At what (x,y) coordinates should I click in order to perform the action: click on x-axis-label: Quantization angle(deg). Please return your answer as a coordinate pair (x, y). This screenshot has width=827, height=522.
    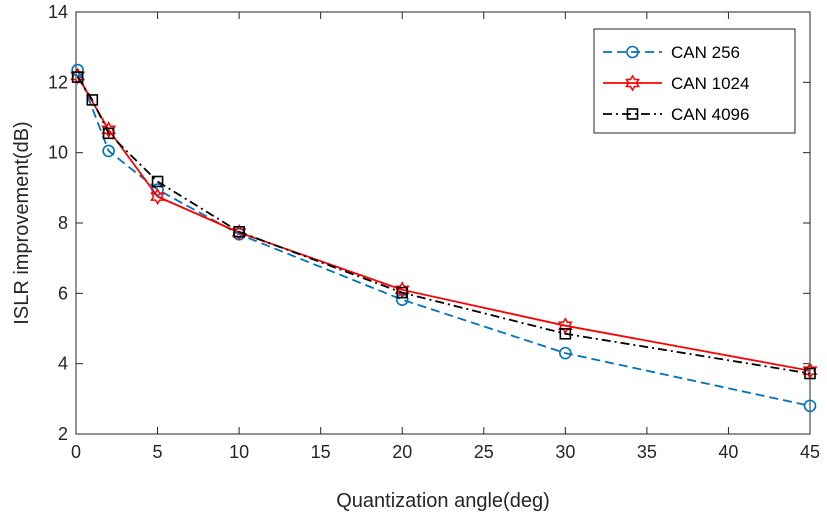
    Looking at the image, I should click on (442, 501).